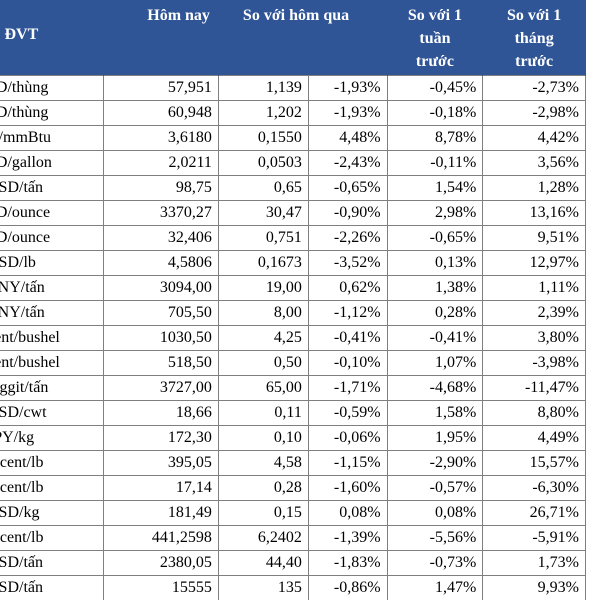 Image resolution: width=600 pixels, height=600 pixels. Describe the element at coordinates (435, 162) in the screenshot. I see `cell-pct-week: -0,11%` at that location.